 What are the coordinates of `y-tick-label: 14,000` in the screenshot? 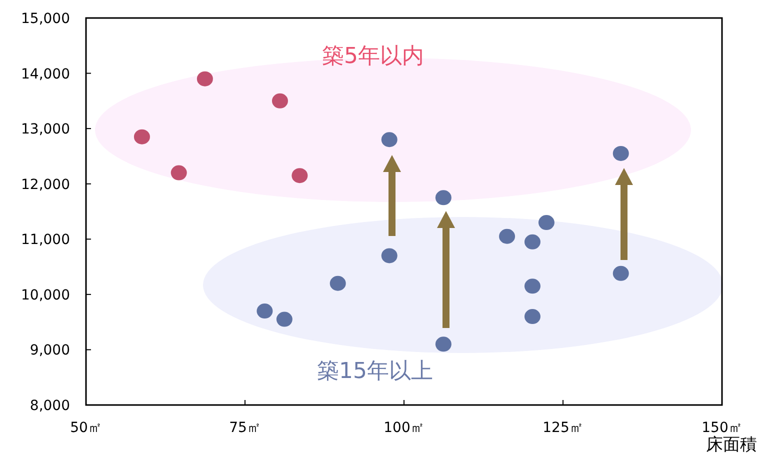 It's located at (45, 74).